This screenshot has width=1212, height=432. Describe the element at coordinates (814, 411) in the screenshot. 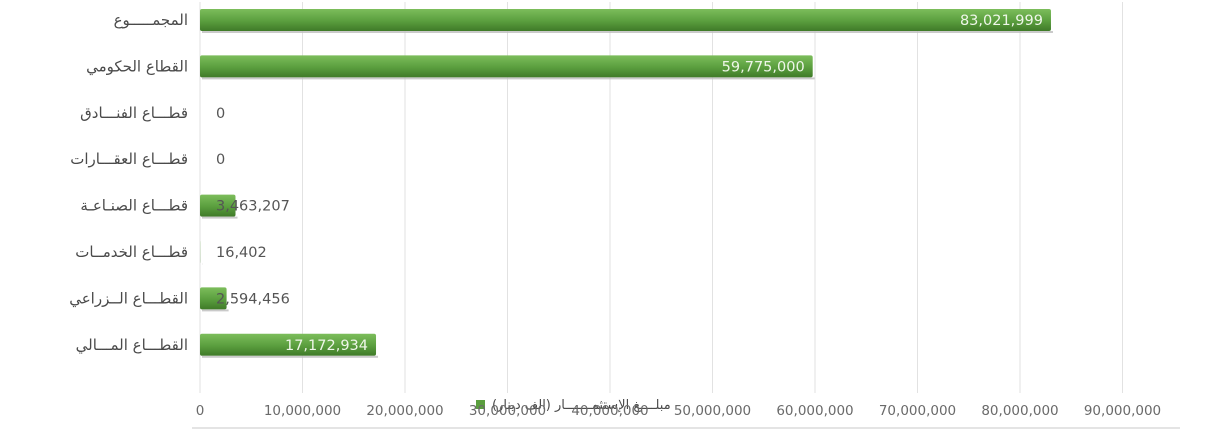

I see `x-tick-label: 60,000,000` at that location.